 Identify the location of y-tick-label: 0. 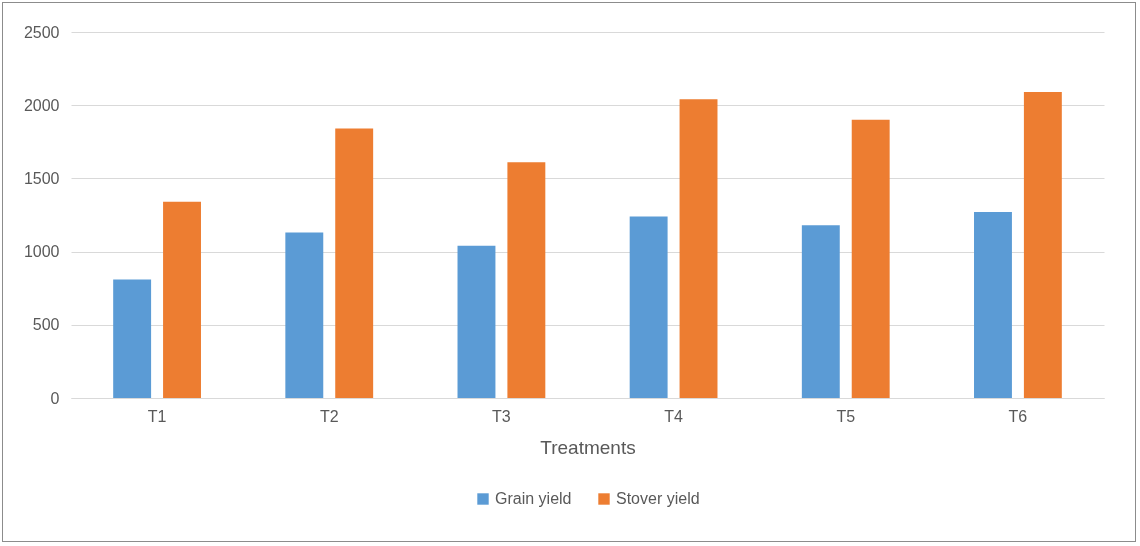
(55, 398).